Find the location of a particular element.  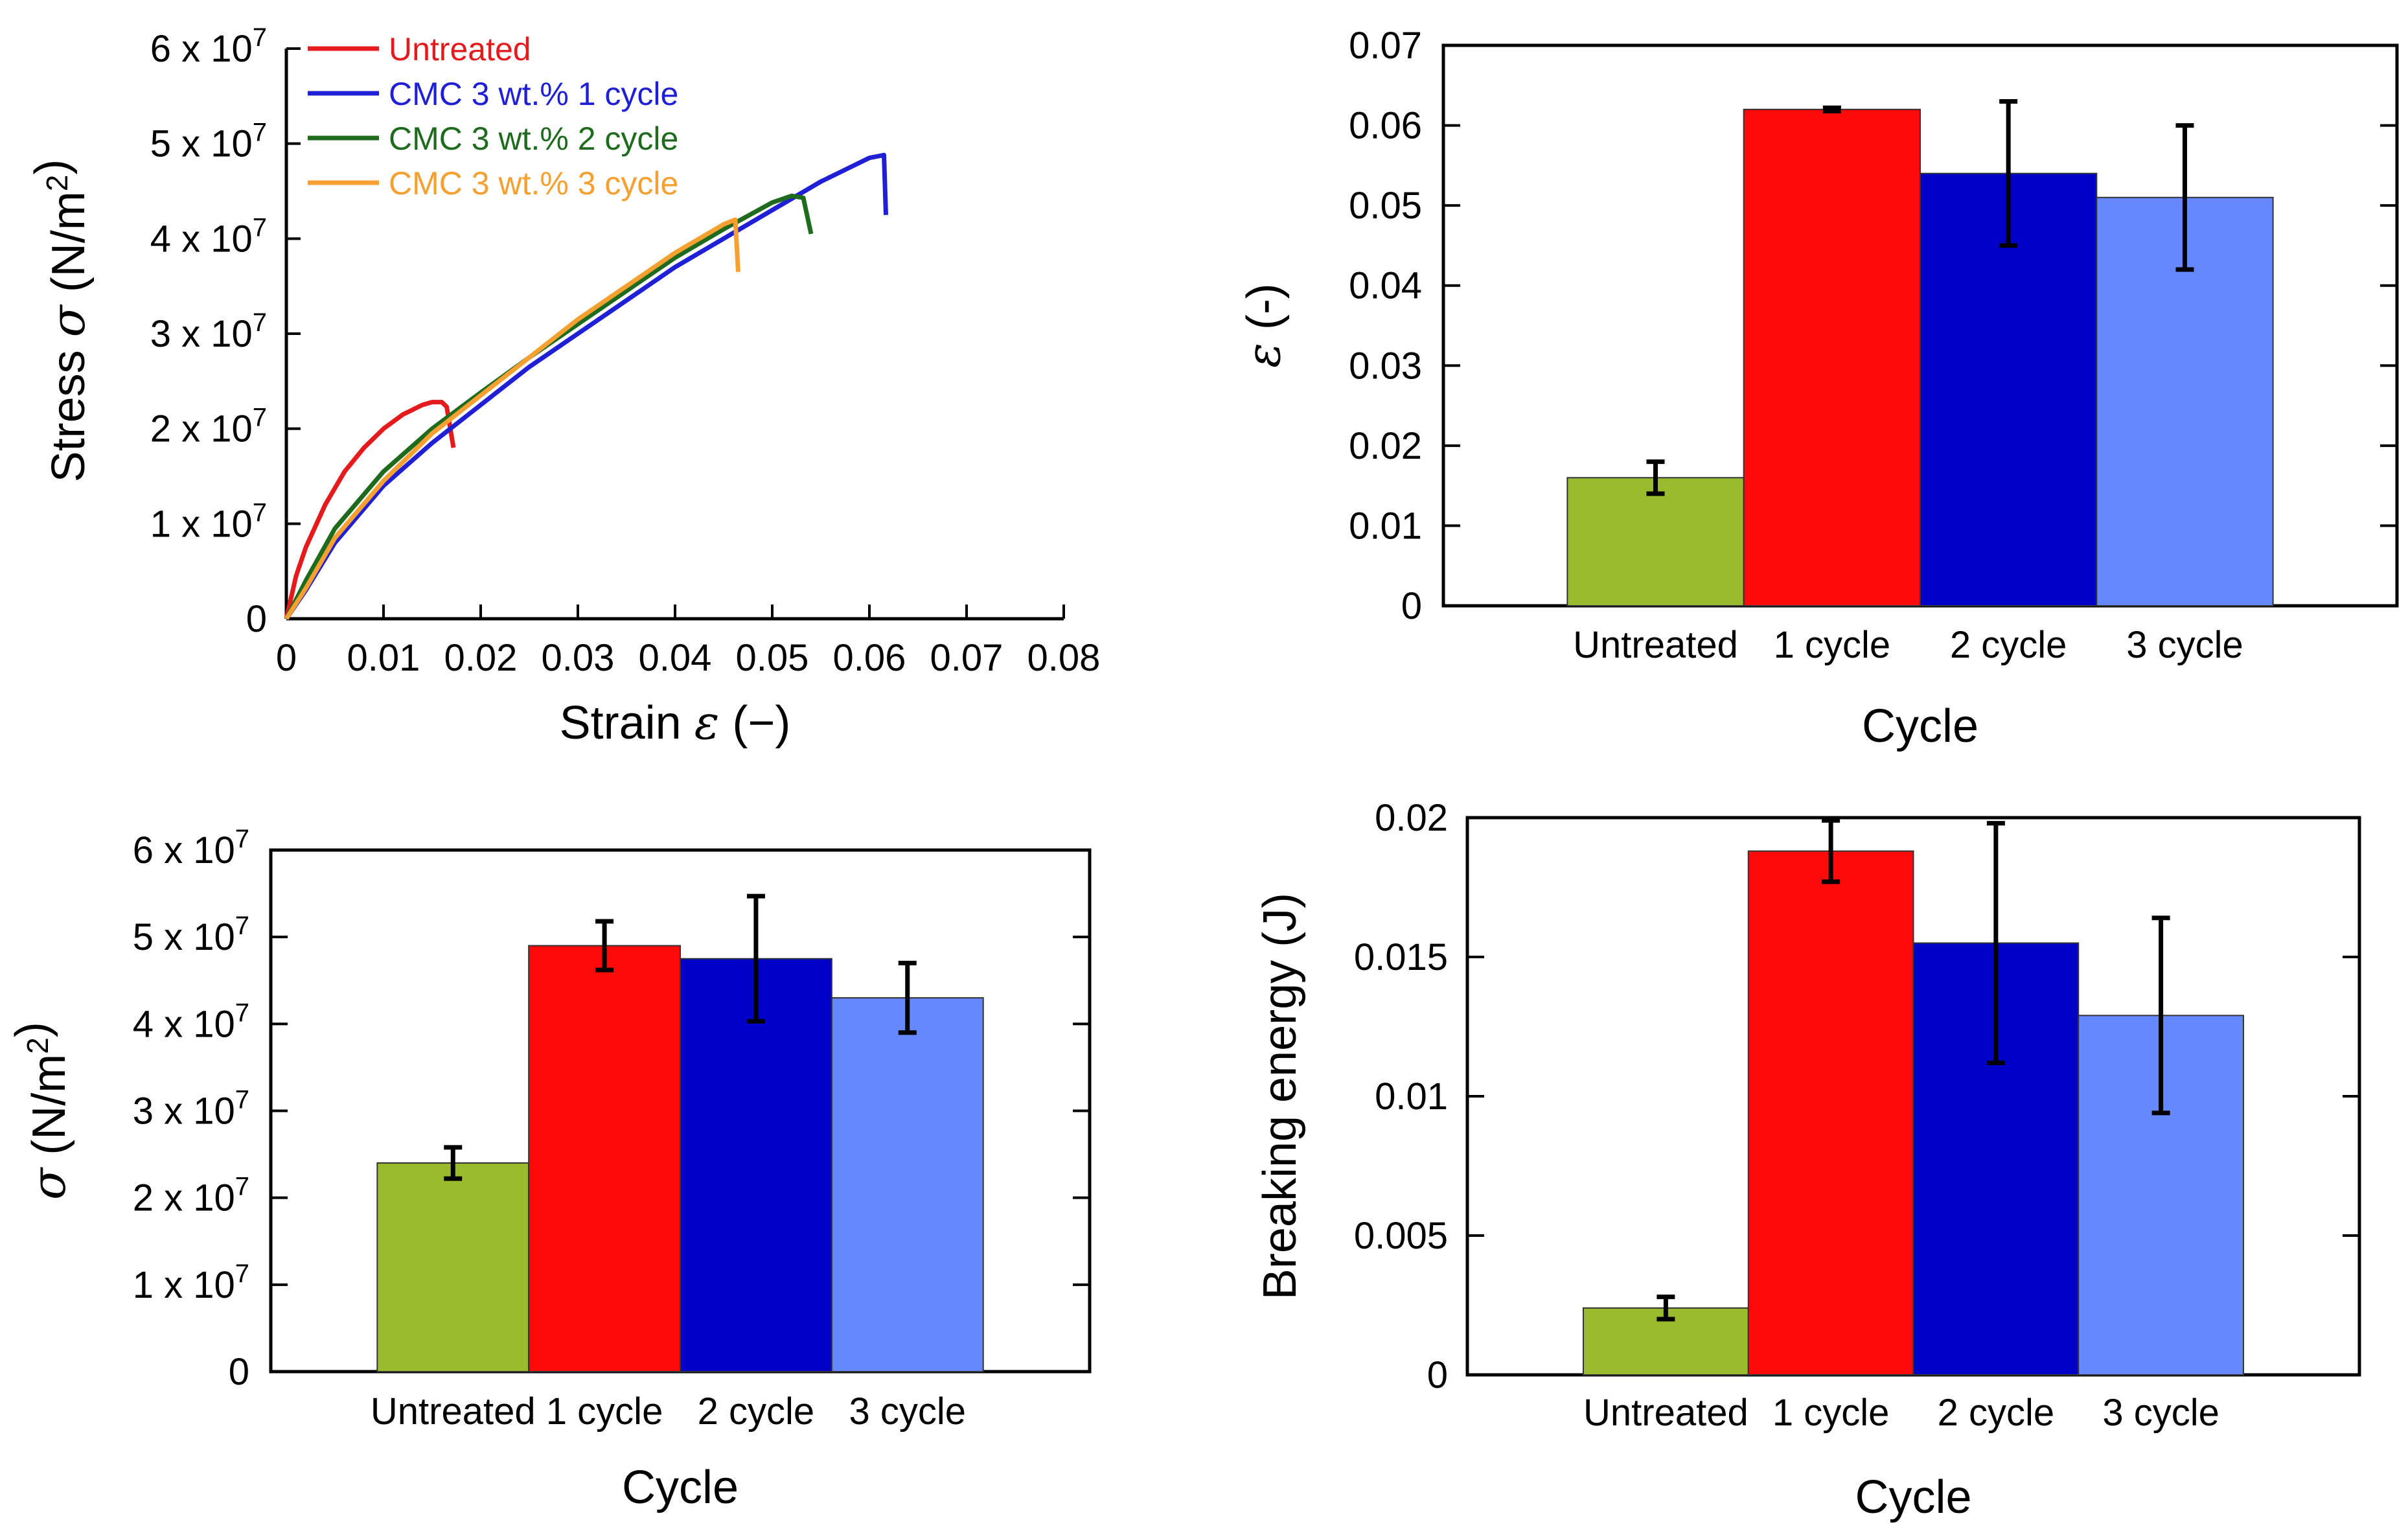

x-tick-label: 0 is located at coordinates (286, 658).